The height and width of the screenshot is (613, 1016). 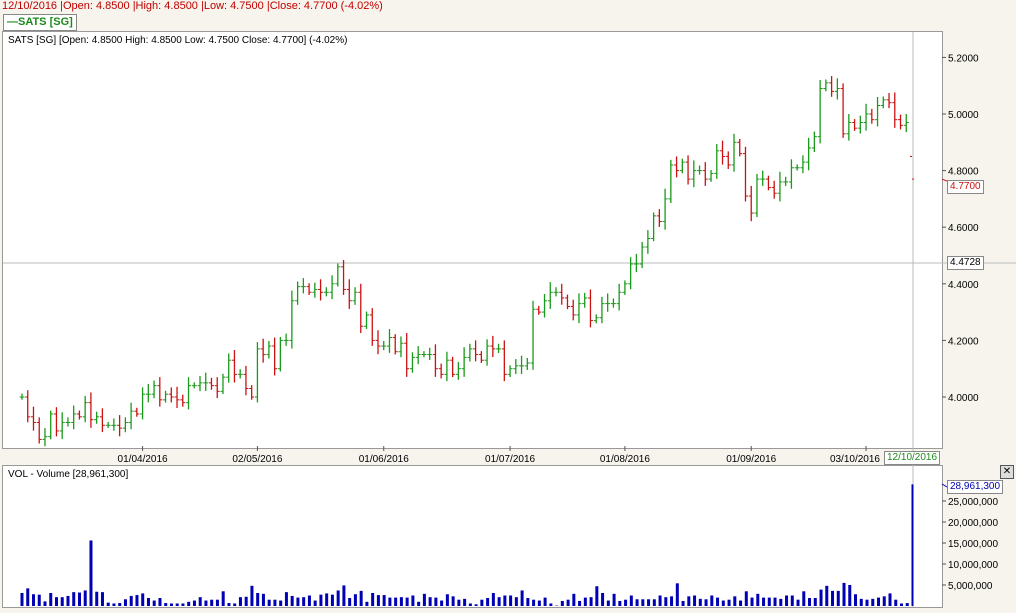 What do you see at coordinates (1007, 472) in the screenshot?
I see `close-panel-button: ✕` at bounding box center [1007, 472].